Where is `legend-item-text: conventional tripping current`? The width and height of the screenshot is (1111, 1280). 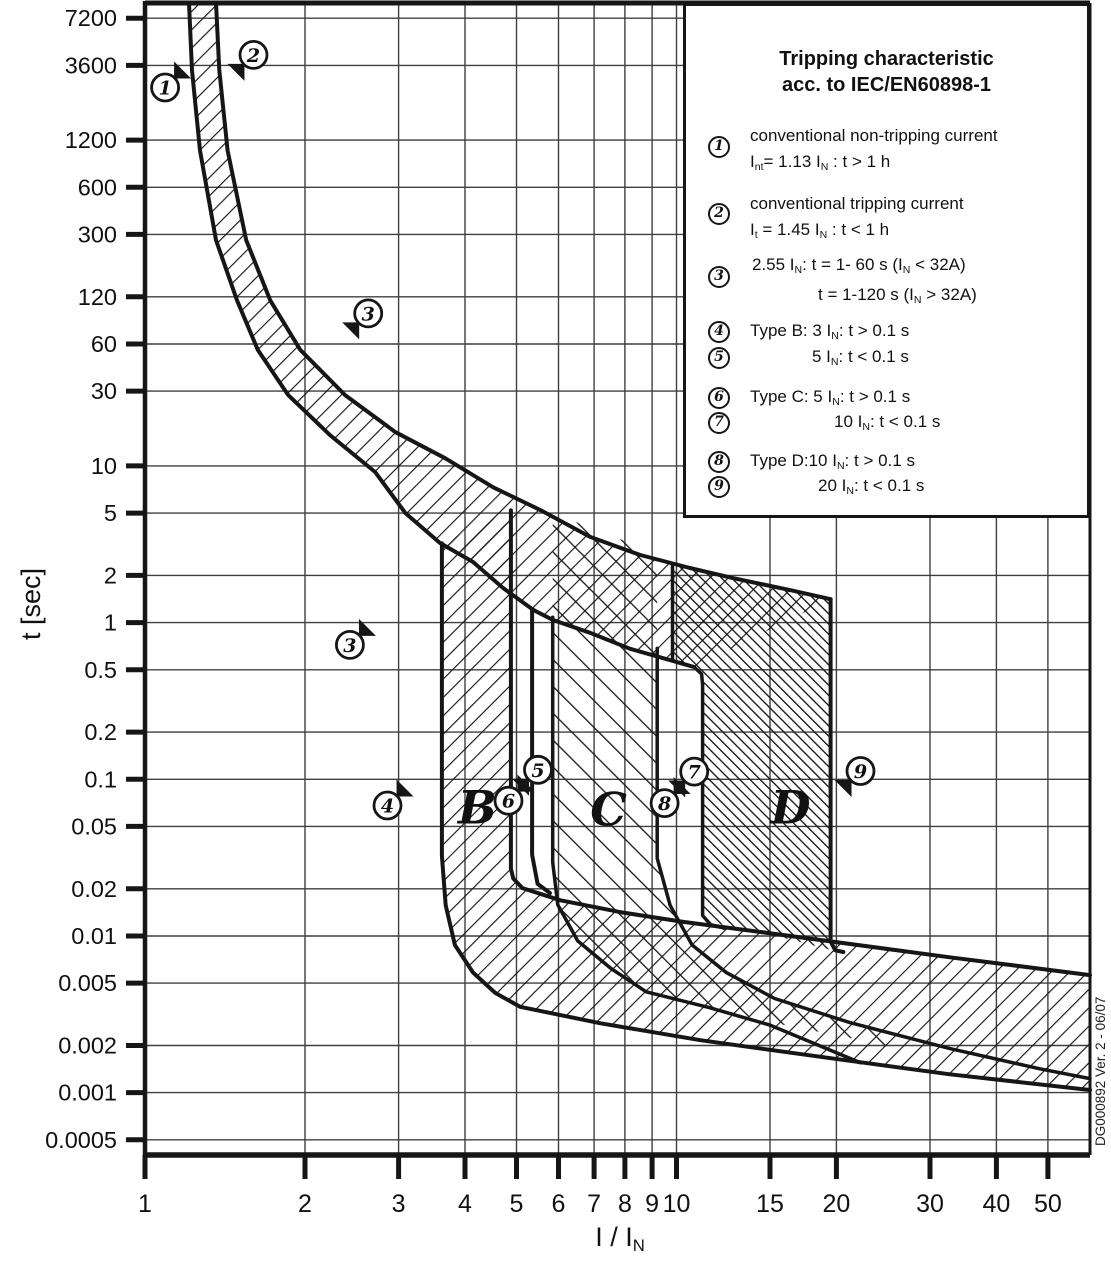 legend-item-text: conventional tripping current is located at coordinates (857, 203).